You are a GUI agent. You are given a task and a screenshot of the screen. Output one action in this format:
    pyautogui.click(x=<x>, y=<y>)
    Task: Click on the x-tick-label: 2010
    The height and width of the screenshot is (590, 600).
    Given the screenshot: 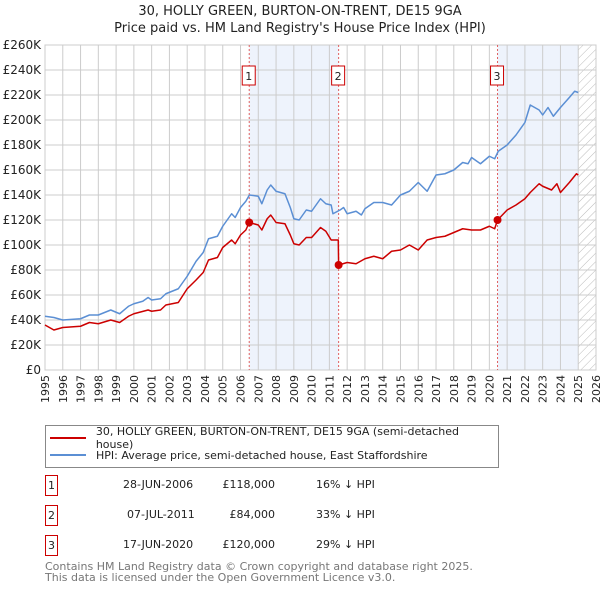 What is the action you would take?
    pyautogui.click(x=312, y=389)
    